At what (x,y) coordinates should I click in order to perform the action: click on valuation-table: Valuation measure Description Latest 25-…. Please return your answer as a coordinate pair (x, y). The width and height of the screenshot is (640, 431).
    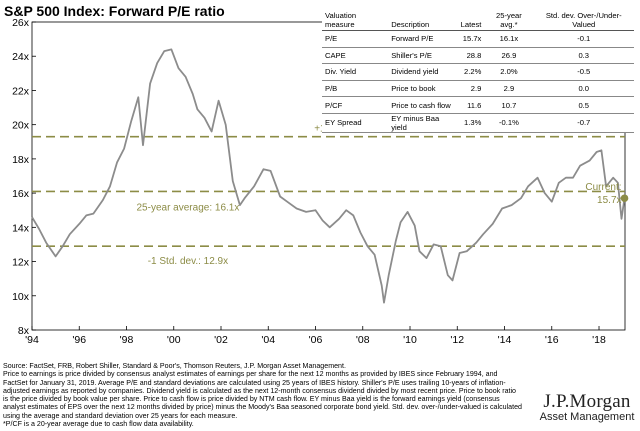
    Looking at the image, I should click on (478, 68).